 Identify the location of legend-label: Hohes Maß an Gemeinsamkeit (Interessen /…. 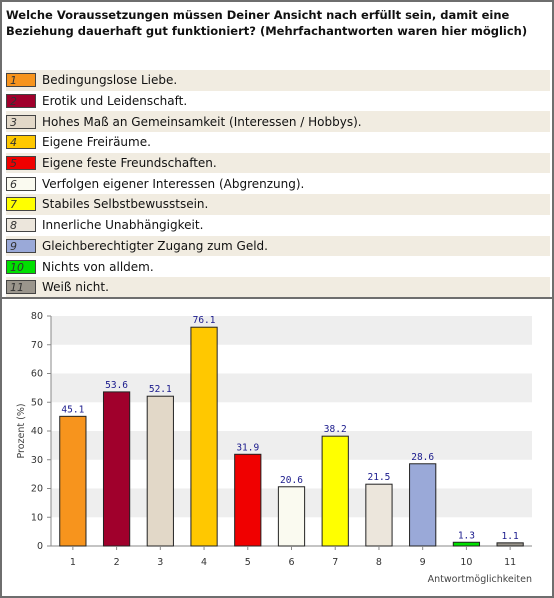
(202, 121).